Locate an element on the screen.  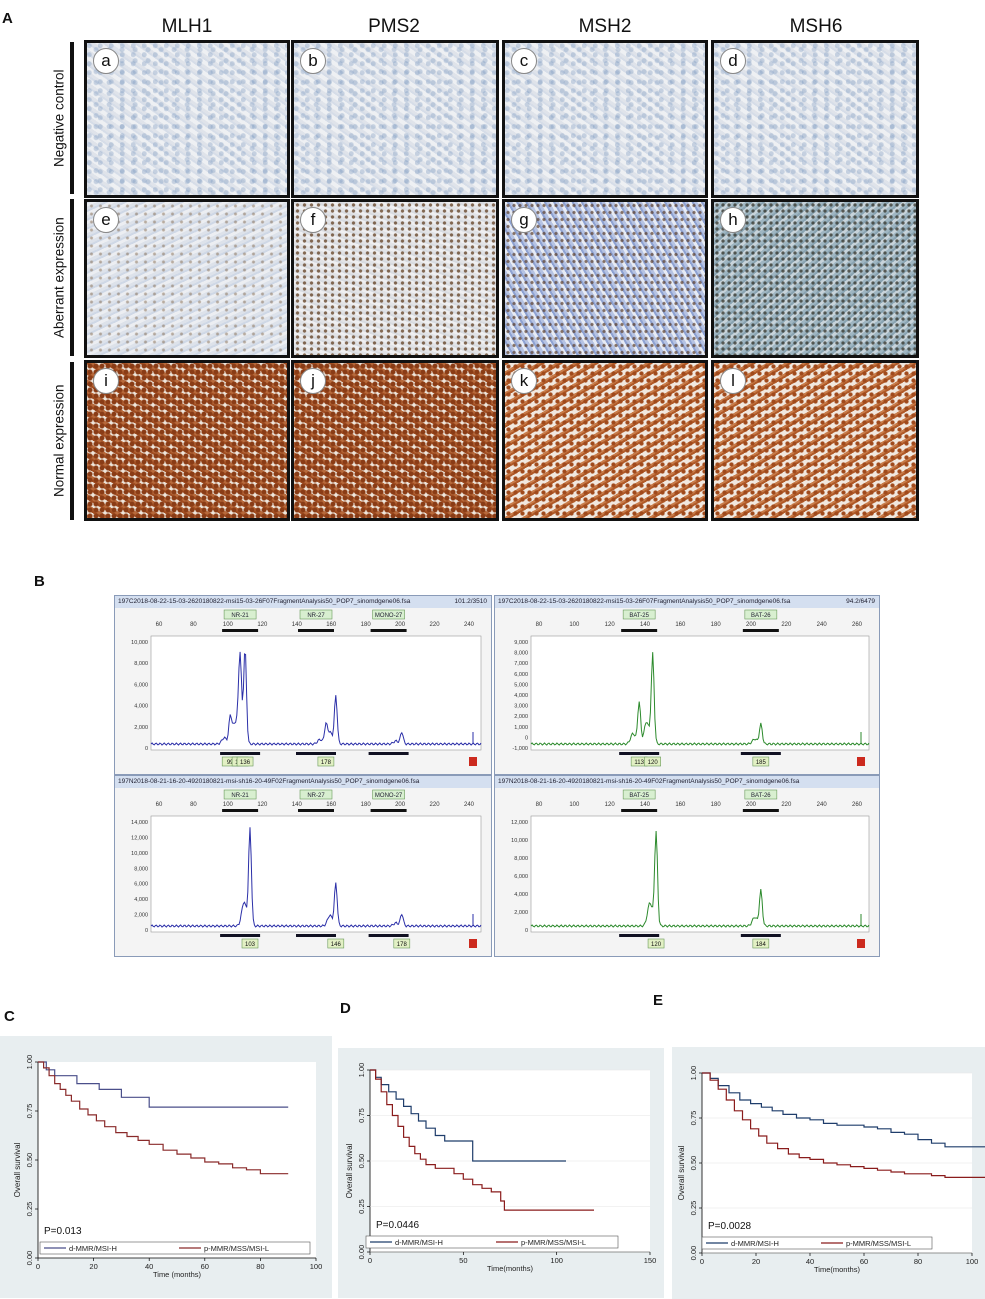
trace-line is located at coordinates (316, 877).